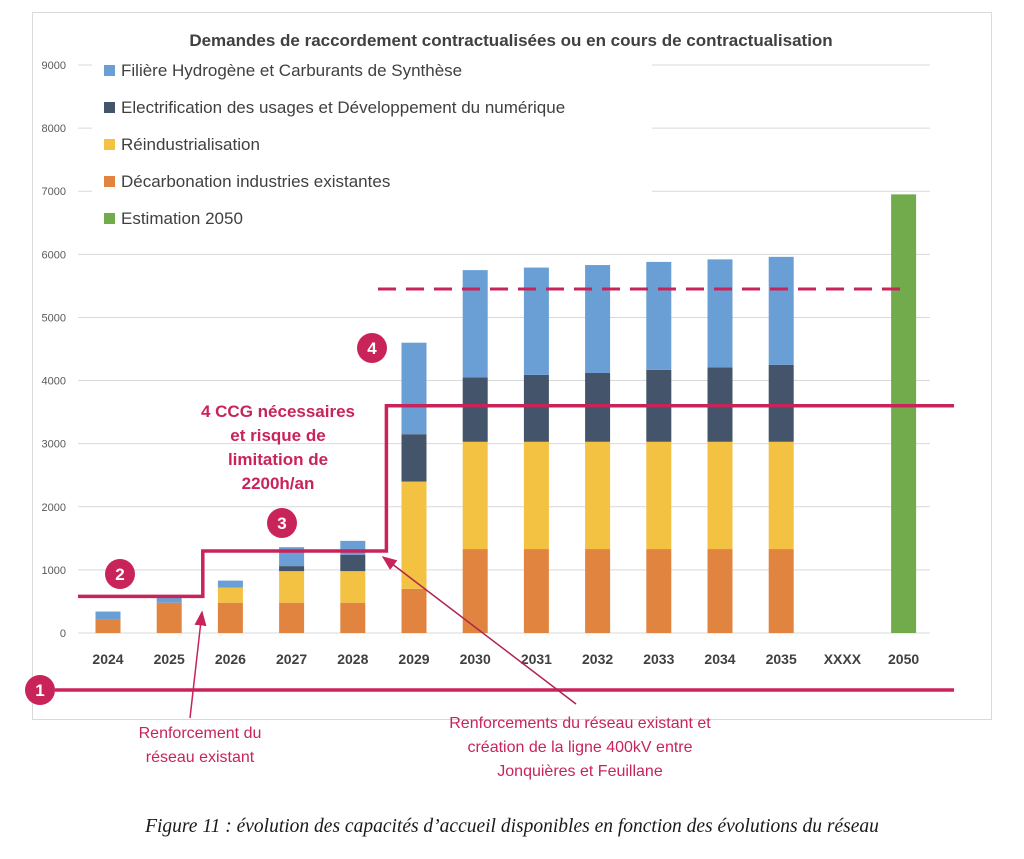 Image resolution: width=1024 pixels, height=859 pixels. What do you see at coordinates (719, 659) in the screenshot?
I see `x-tick-label: 2034` at bounding box center [719, 659].